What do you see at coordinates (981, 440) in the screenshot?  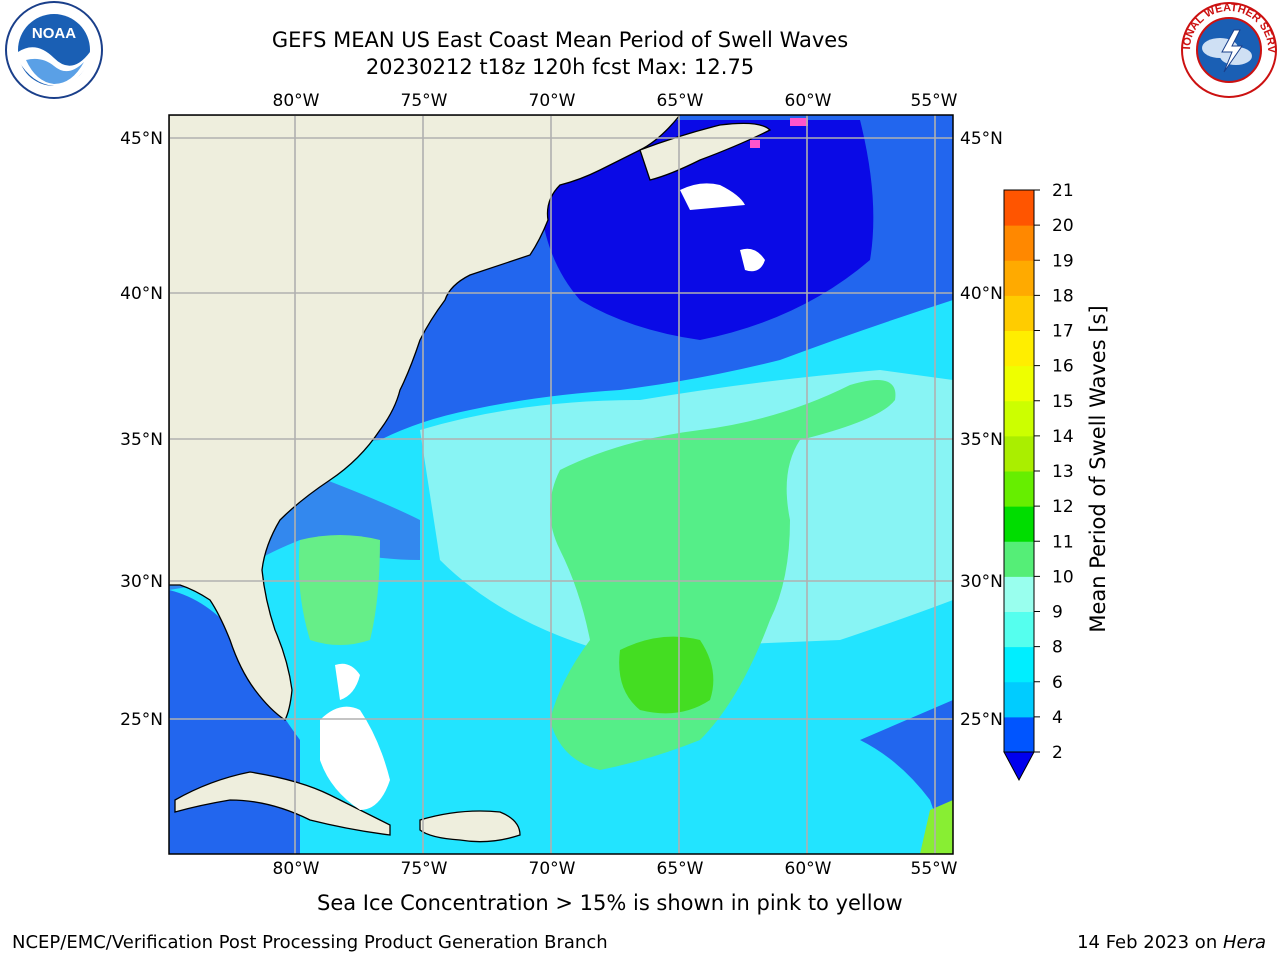 I see `lat-tick-right: 35°N` at bounding box center [981, 440].